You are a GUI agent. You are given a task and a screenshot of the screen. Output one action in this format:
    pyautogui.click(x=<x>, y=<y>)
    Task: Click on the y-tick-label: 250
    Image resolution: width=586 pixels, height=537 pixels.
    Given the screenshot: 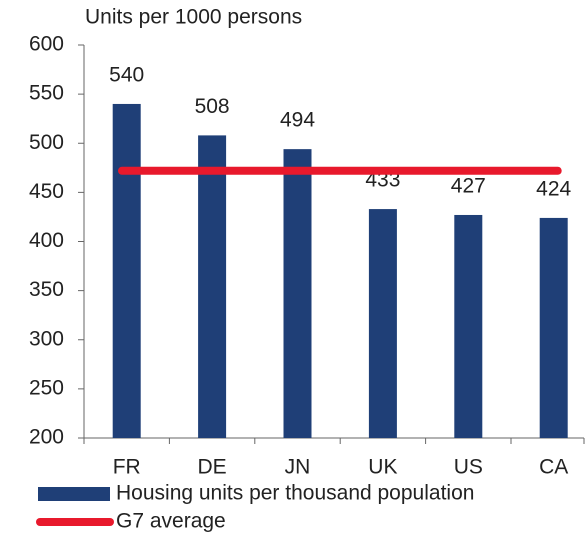 What is the action you would take?
    pyautogui.click(x=46, y=387)
    